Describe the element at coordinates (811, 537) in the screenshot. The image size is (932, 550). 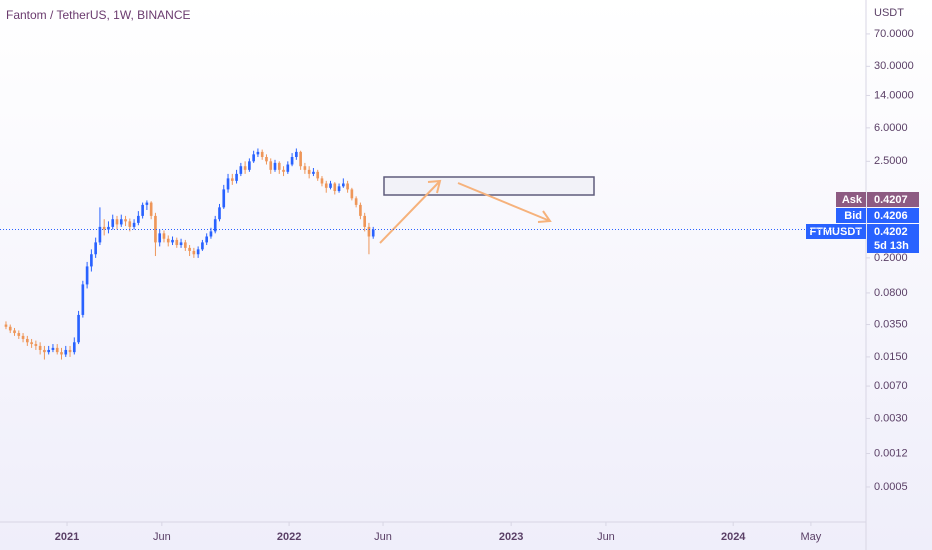
I see `x-tick-label: May` at that location.